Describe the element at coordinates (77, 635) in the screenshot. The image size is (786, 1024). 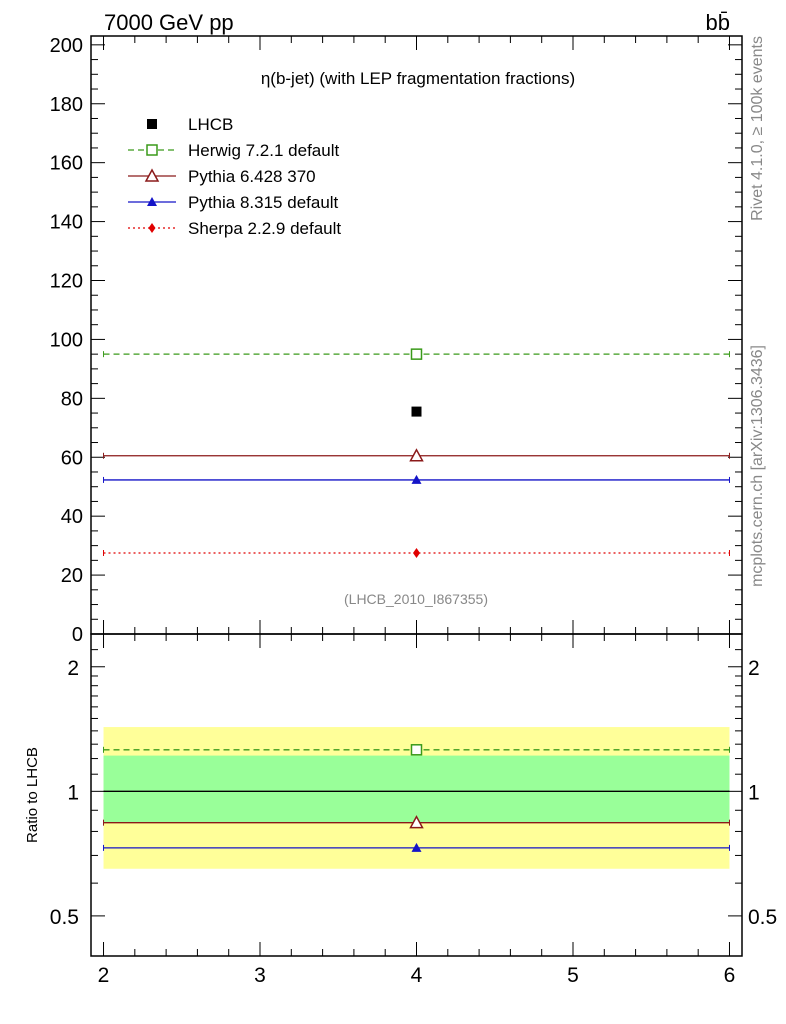
I see `main-ytick-label: 0` at that location.